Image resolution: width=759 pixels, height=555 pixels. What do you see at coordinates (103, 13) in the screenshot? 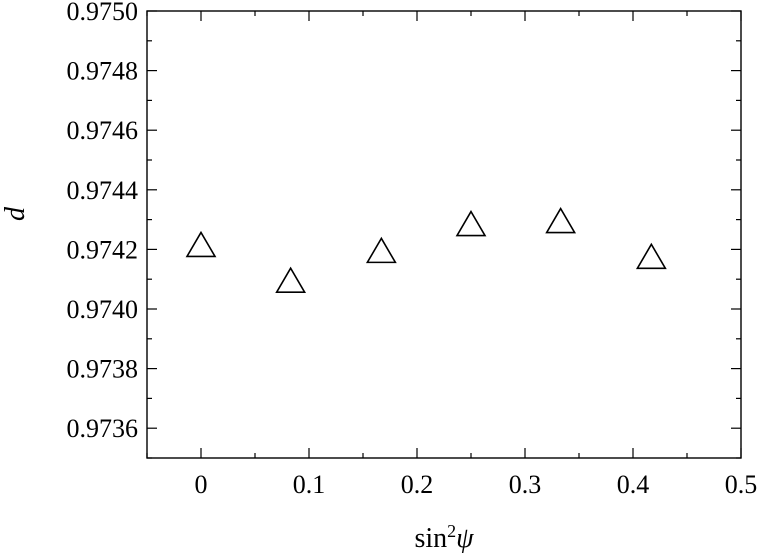
I see `y-tick-label: 0.9750` at bounding box center [103, 13].